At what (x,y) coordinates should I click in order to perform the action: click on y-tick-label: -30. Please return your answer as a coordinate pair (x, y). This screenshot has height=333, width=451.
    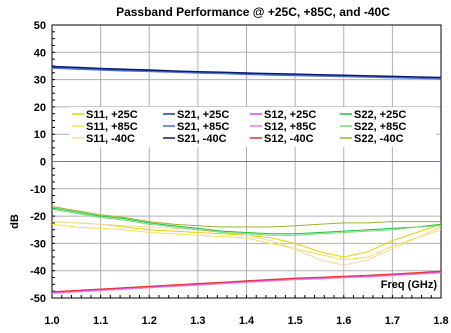
    Looking at the image, I should click on (38, 244).